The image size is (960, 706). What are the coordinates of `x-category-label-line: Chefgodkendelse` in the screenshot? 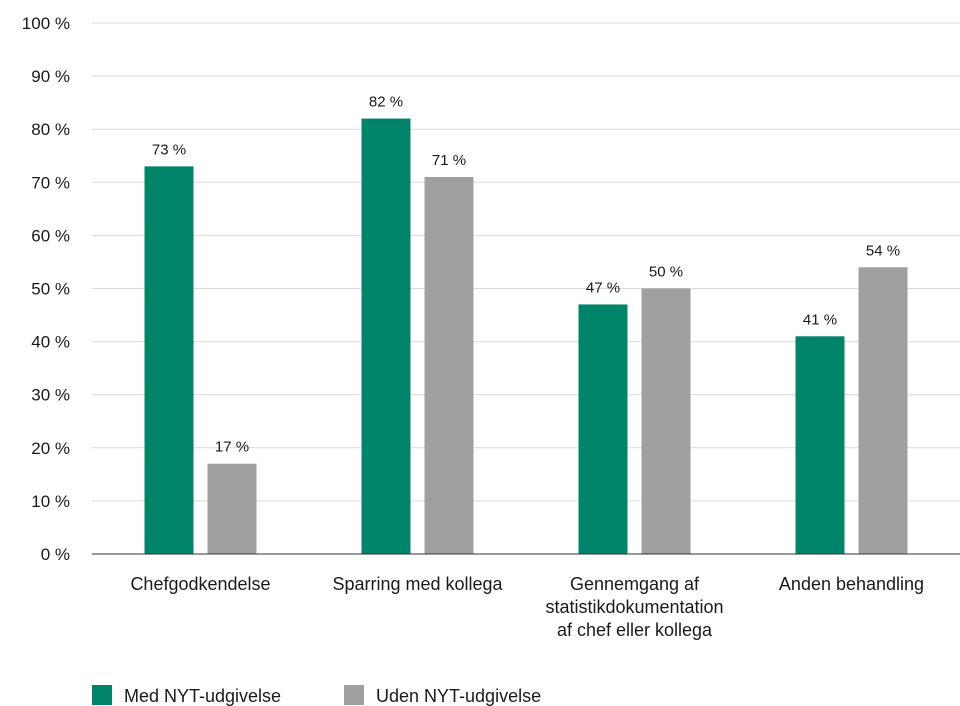 It's located at (200, 584).